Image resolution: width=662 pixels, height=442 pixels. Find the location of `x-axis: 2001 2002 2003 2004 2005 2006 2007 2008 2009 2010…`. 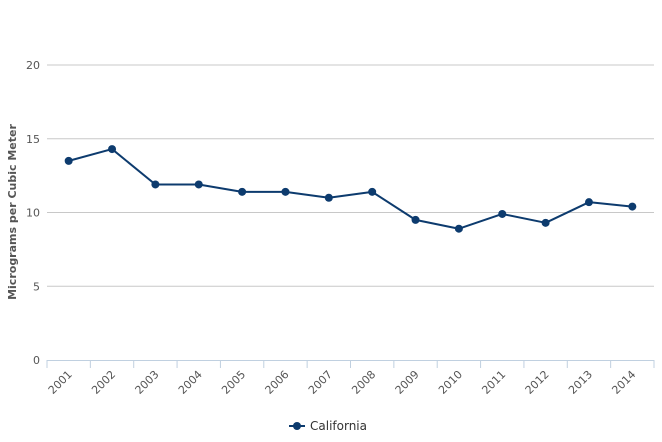

x-axis: 2001 2002 2003 2004 2005 2006 2007 2008 2009 2010… is located at coordinates (350, 378).